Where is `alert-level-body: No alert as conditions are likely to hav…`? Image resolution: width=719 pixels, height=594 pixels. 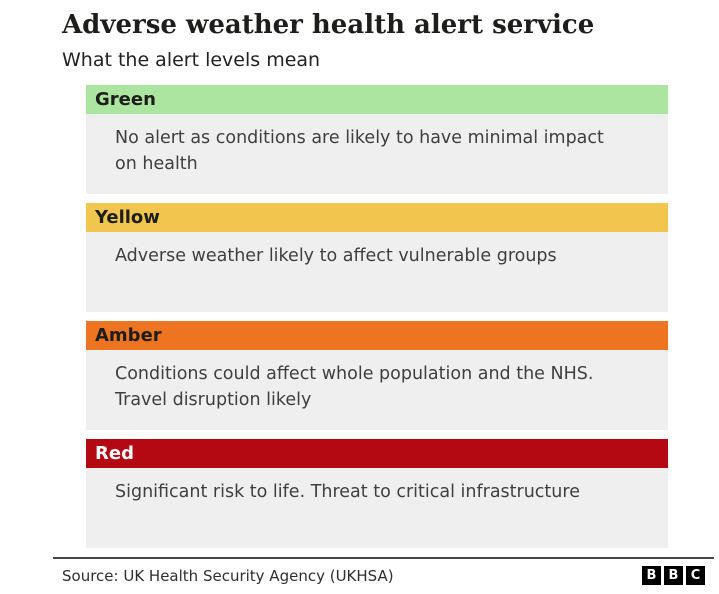 alert-level-body: No alert as conditions are likely to hav… is located at coordinates (377, 154).